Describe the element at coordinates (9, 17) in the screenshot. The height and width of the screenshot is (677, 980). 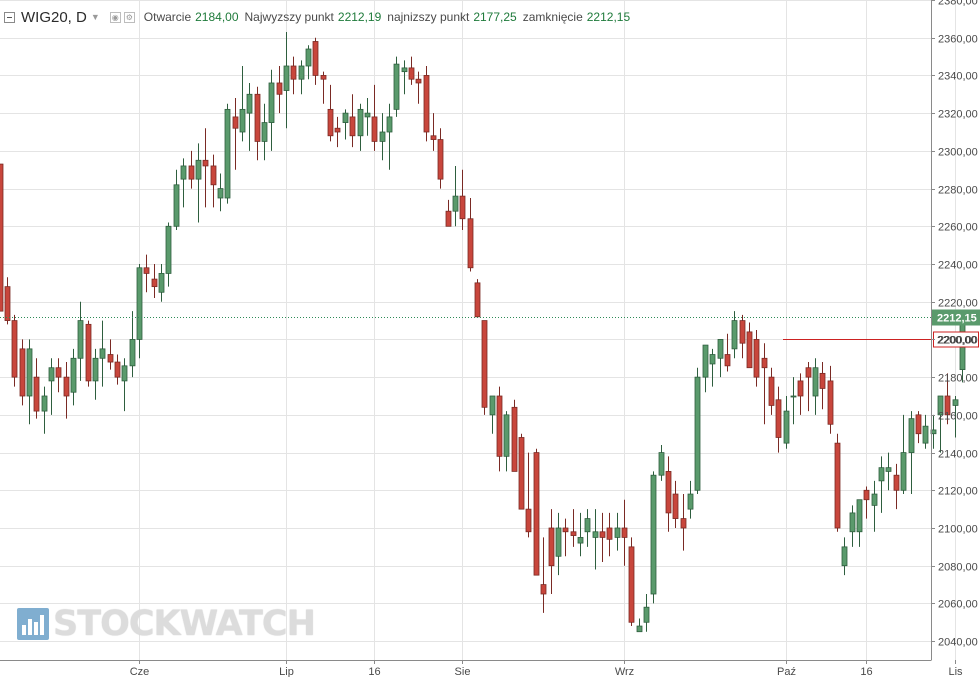
I see `collapse-icon` at that location.